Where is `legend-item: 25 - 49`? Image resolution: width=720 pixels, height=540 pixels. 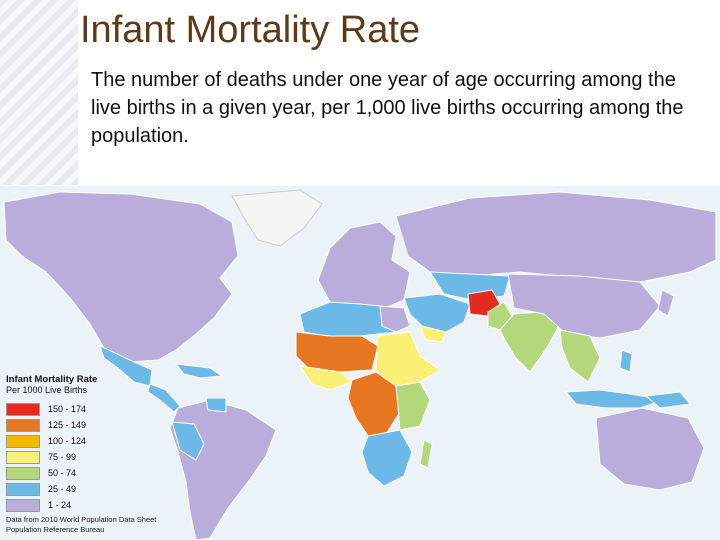
legend-item: 25 - 49 is located at coordinates (65, 489).